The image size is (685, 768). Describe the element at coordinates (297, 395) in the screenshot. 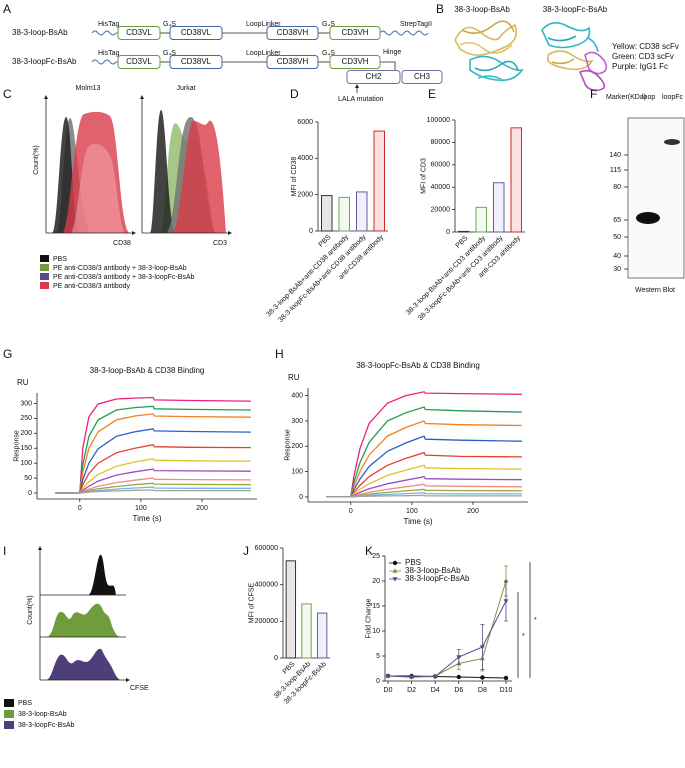

I see `y-tick-label: 400` at that location.